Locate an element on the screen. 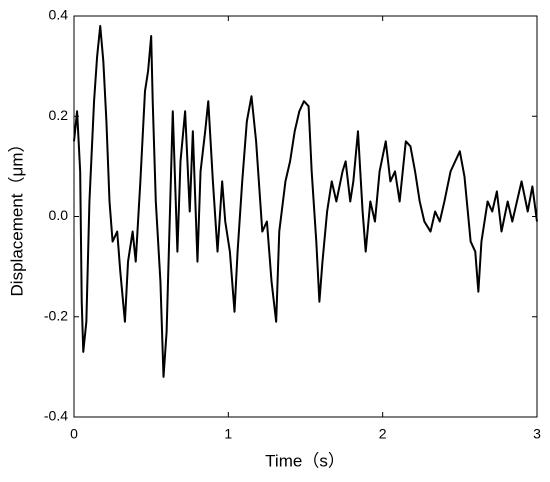 The image size is (550, 482). y-axis-label: Displacement（μm） is located at coordinates (16, 216).